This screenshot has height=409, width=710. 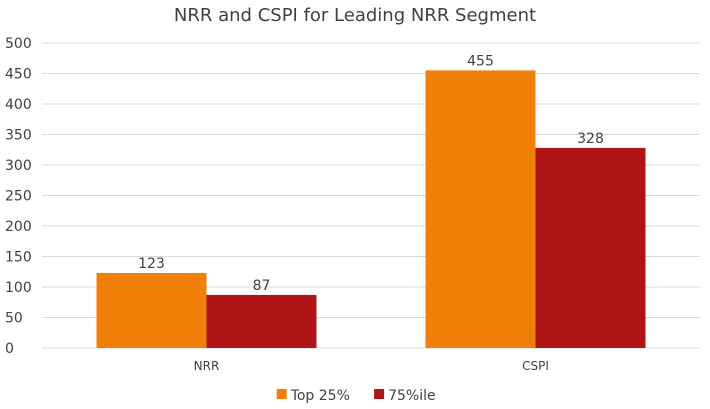 I want to click on legend: Top 25% 75%ile, so click(x=356, y=396).